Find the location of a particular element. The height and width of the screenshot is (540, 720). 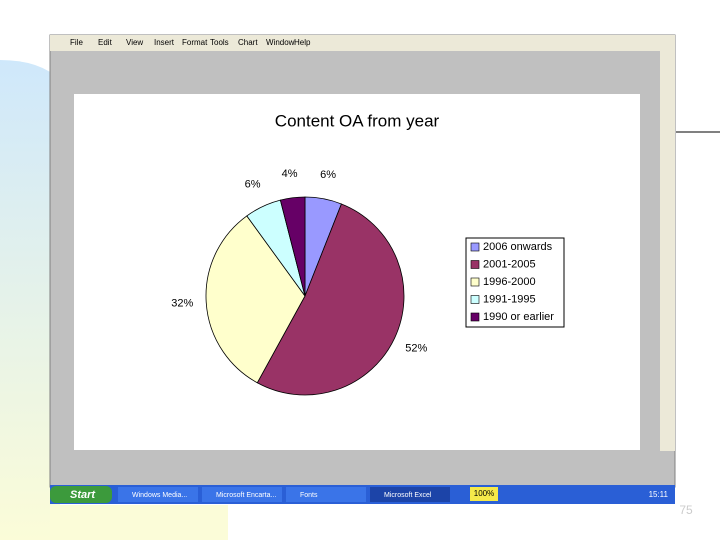

data-label: 52% is located at coordinates (416, 348).